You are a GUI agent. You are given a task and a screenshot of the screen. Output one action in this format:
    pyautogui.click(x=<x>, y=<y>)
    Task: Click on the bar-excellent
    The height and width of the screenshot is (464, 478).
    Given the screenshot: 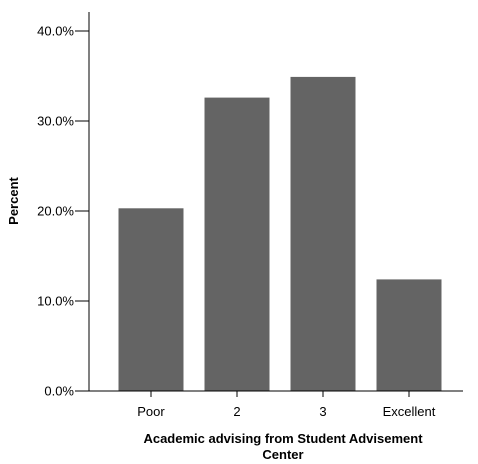 What is the action you would take?
    pyautogui.click(x=409, y=335)
    